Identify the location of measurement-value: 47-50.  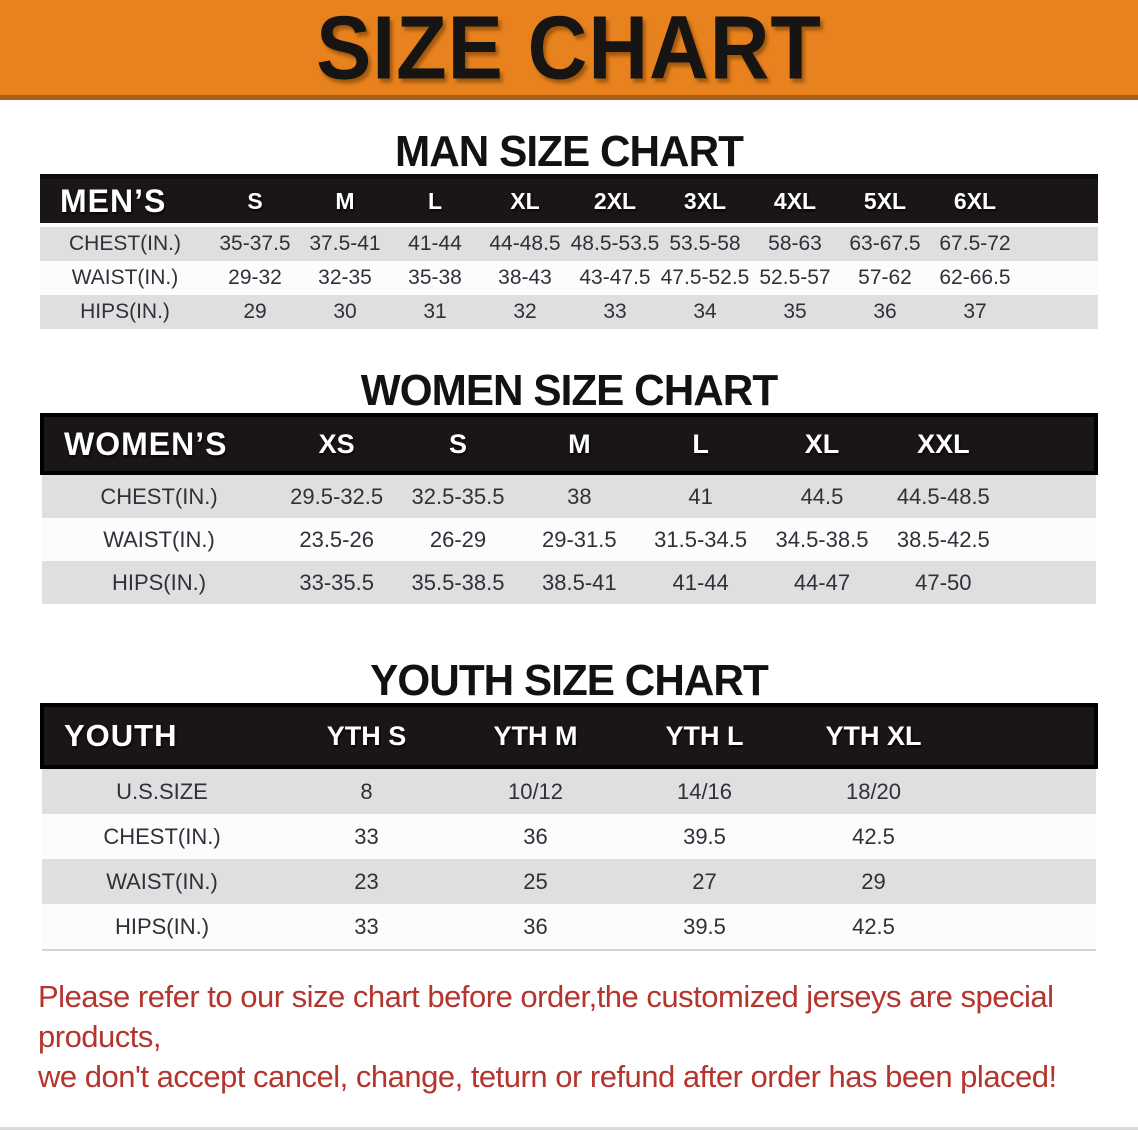
(943, 582).